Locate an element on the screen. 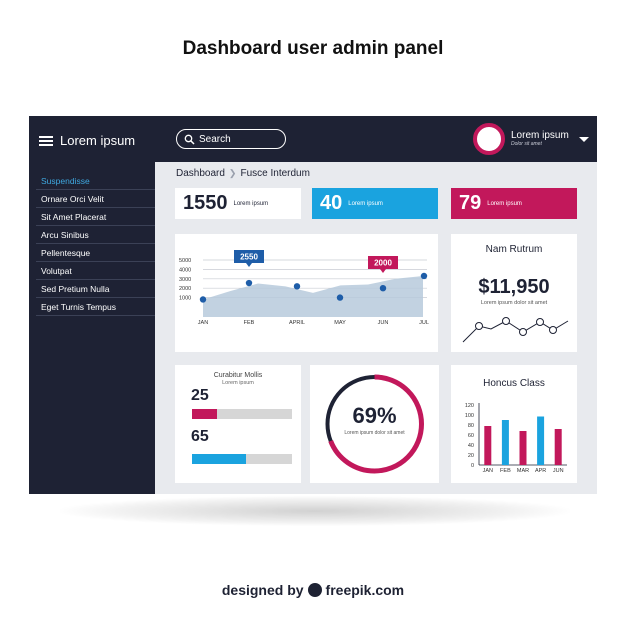 The height and width of the screenshot is (626, 626). search-icon is located at coordinates (189, 139).